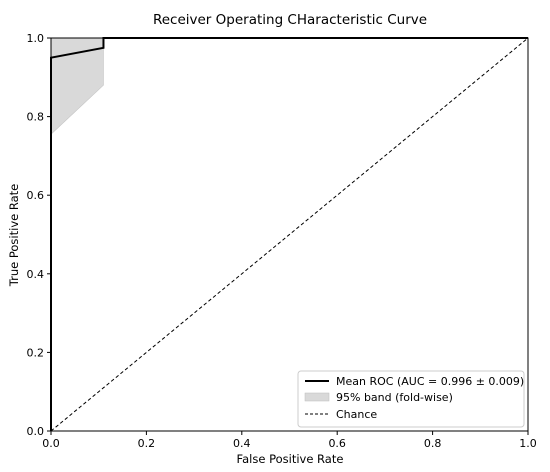 The height and width of the screenshot is (472, 550). What do you see at coordinates (356, 414) in the screenshot?
I see `legend-chance-label: Chance` at bounding box center [356, 414].